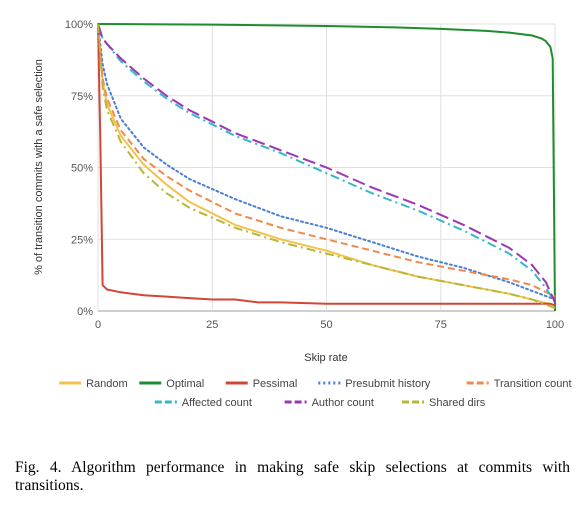 This screenshot has height=509, width=583. What do you see at coordinates (185, 384) in the screenshot?
I see `legend-label: Optimal` at bounding box center [185, 384].